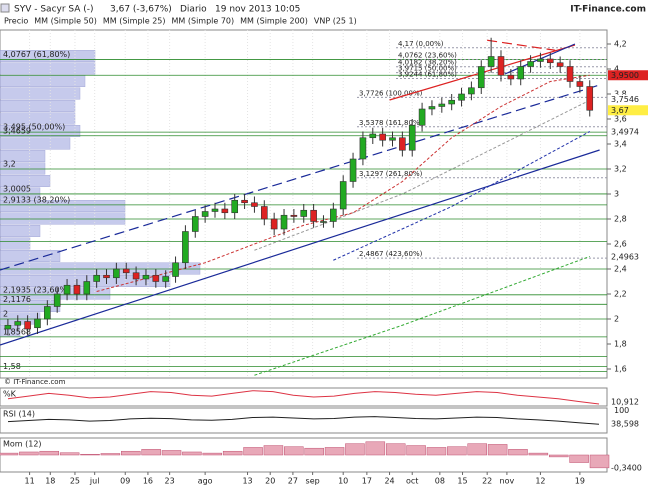 The image size is (650, 490). I want to click on x-tick-label: 27, so click(293, 481).